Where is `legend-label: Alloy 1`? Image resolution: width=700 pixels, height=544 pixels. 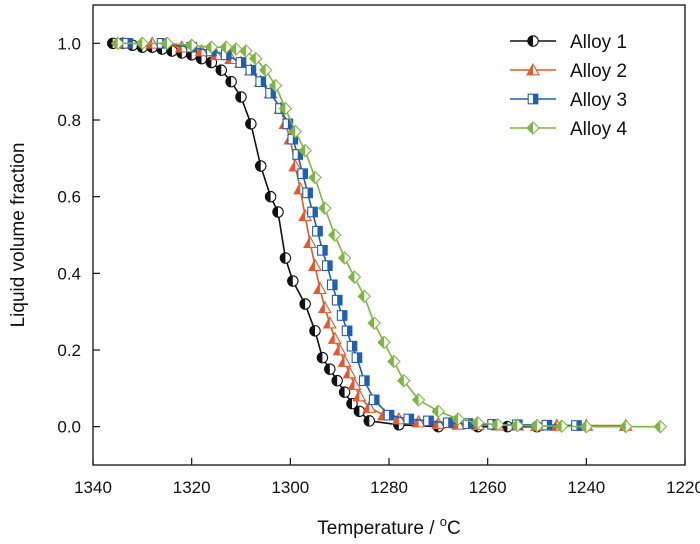
legend-label: Alloy 1 is located at coordinates (598, 42).